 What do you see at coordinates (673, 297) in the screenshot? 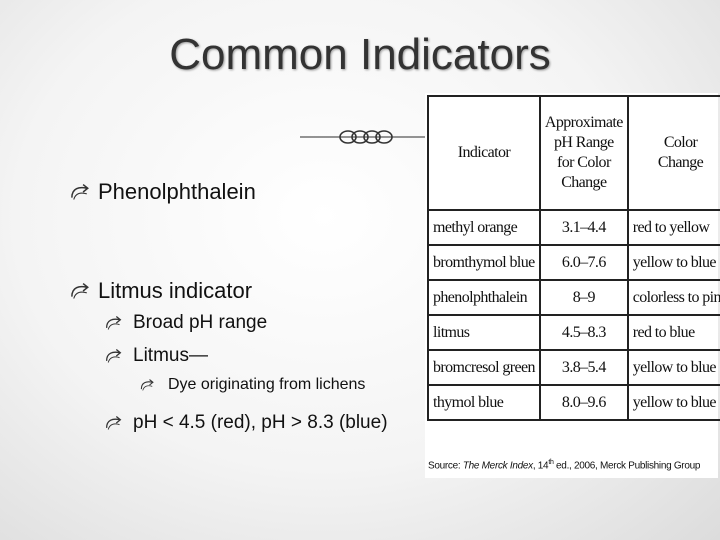
I see `table-cell: colorless to pink` at bounding box center [673, 297].